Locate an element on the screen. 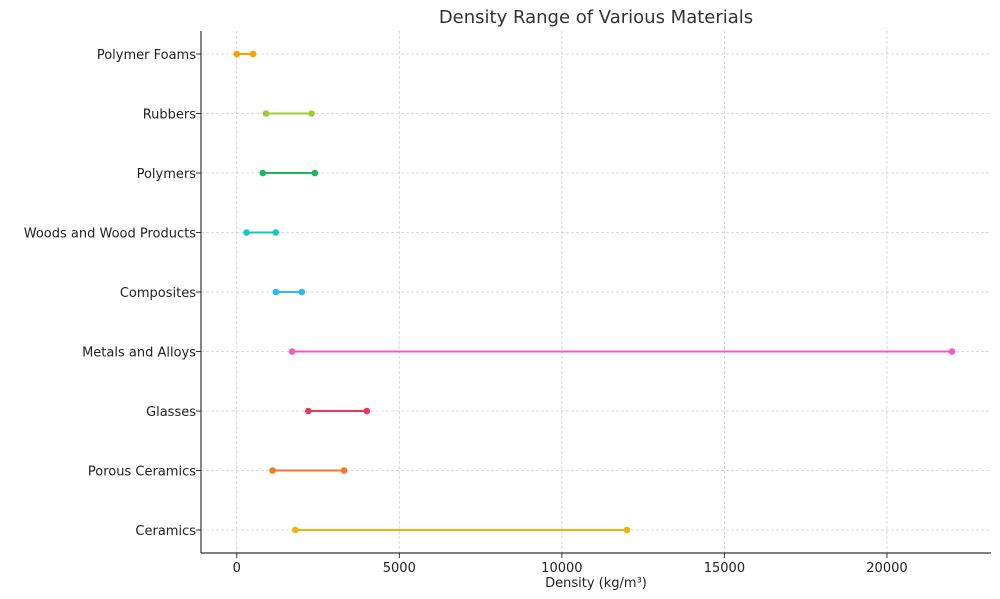 The image size is (1000, 599). y-tick-label: Woods and Wood Products is located at coordinates (110, 234).